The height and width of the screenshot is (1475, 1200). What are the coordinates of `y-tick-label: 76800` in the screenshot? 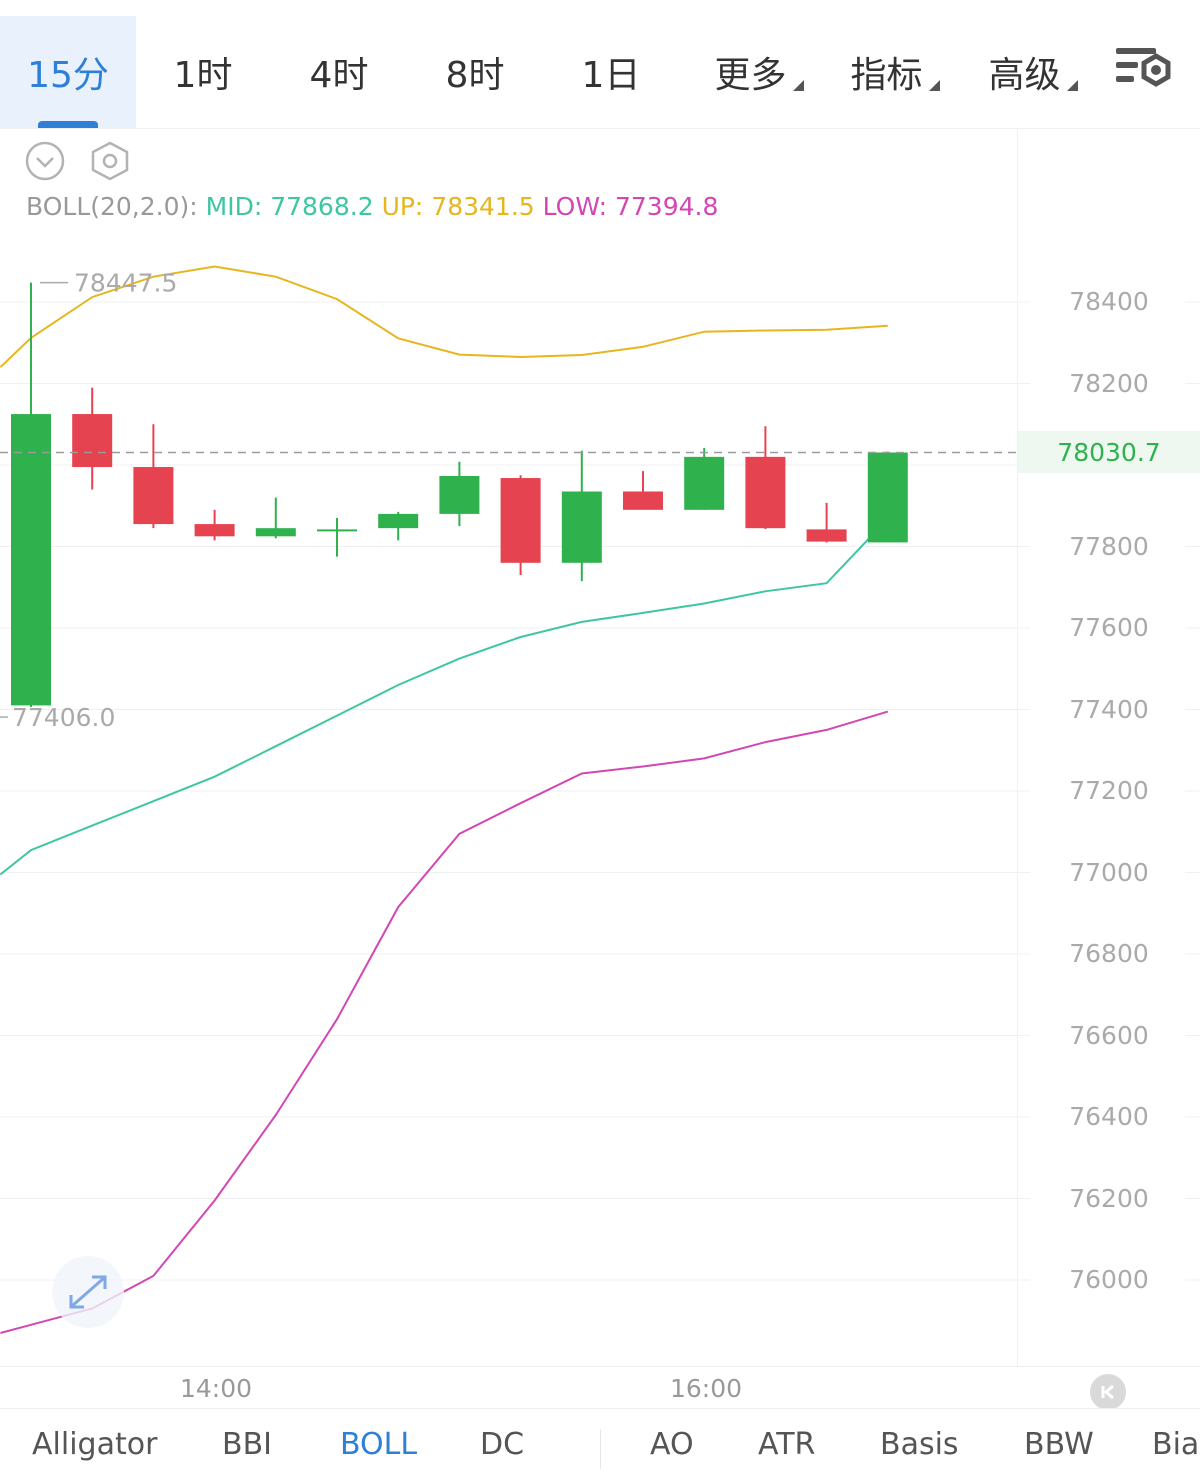 It's located at (1109, 953).